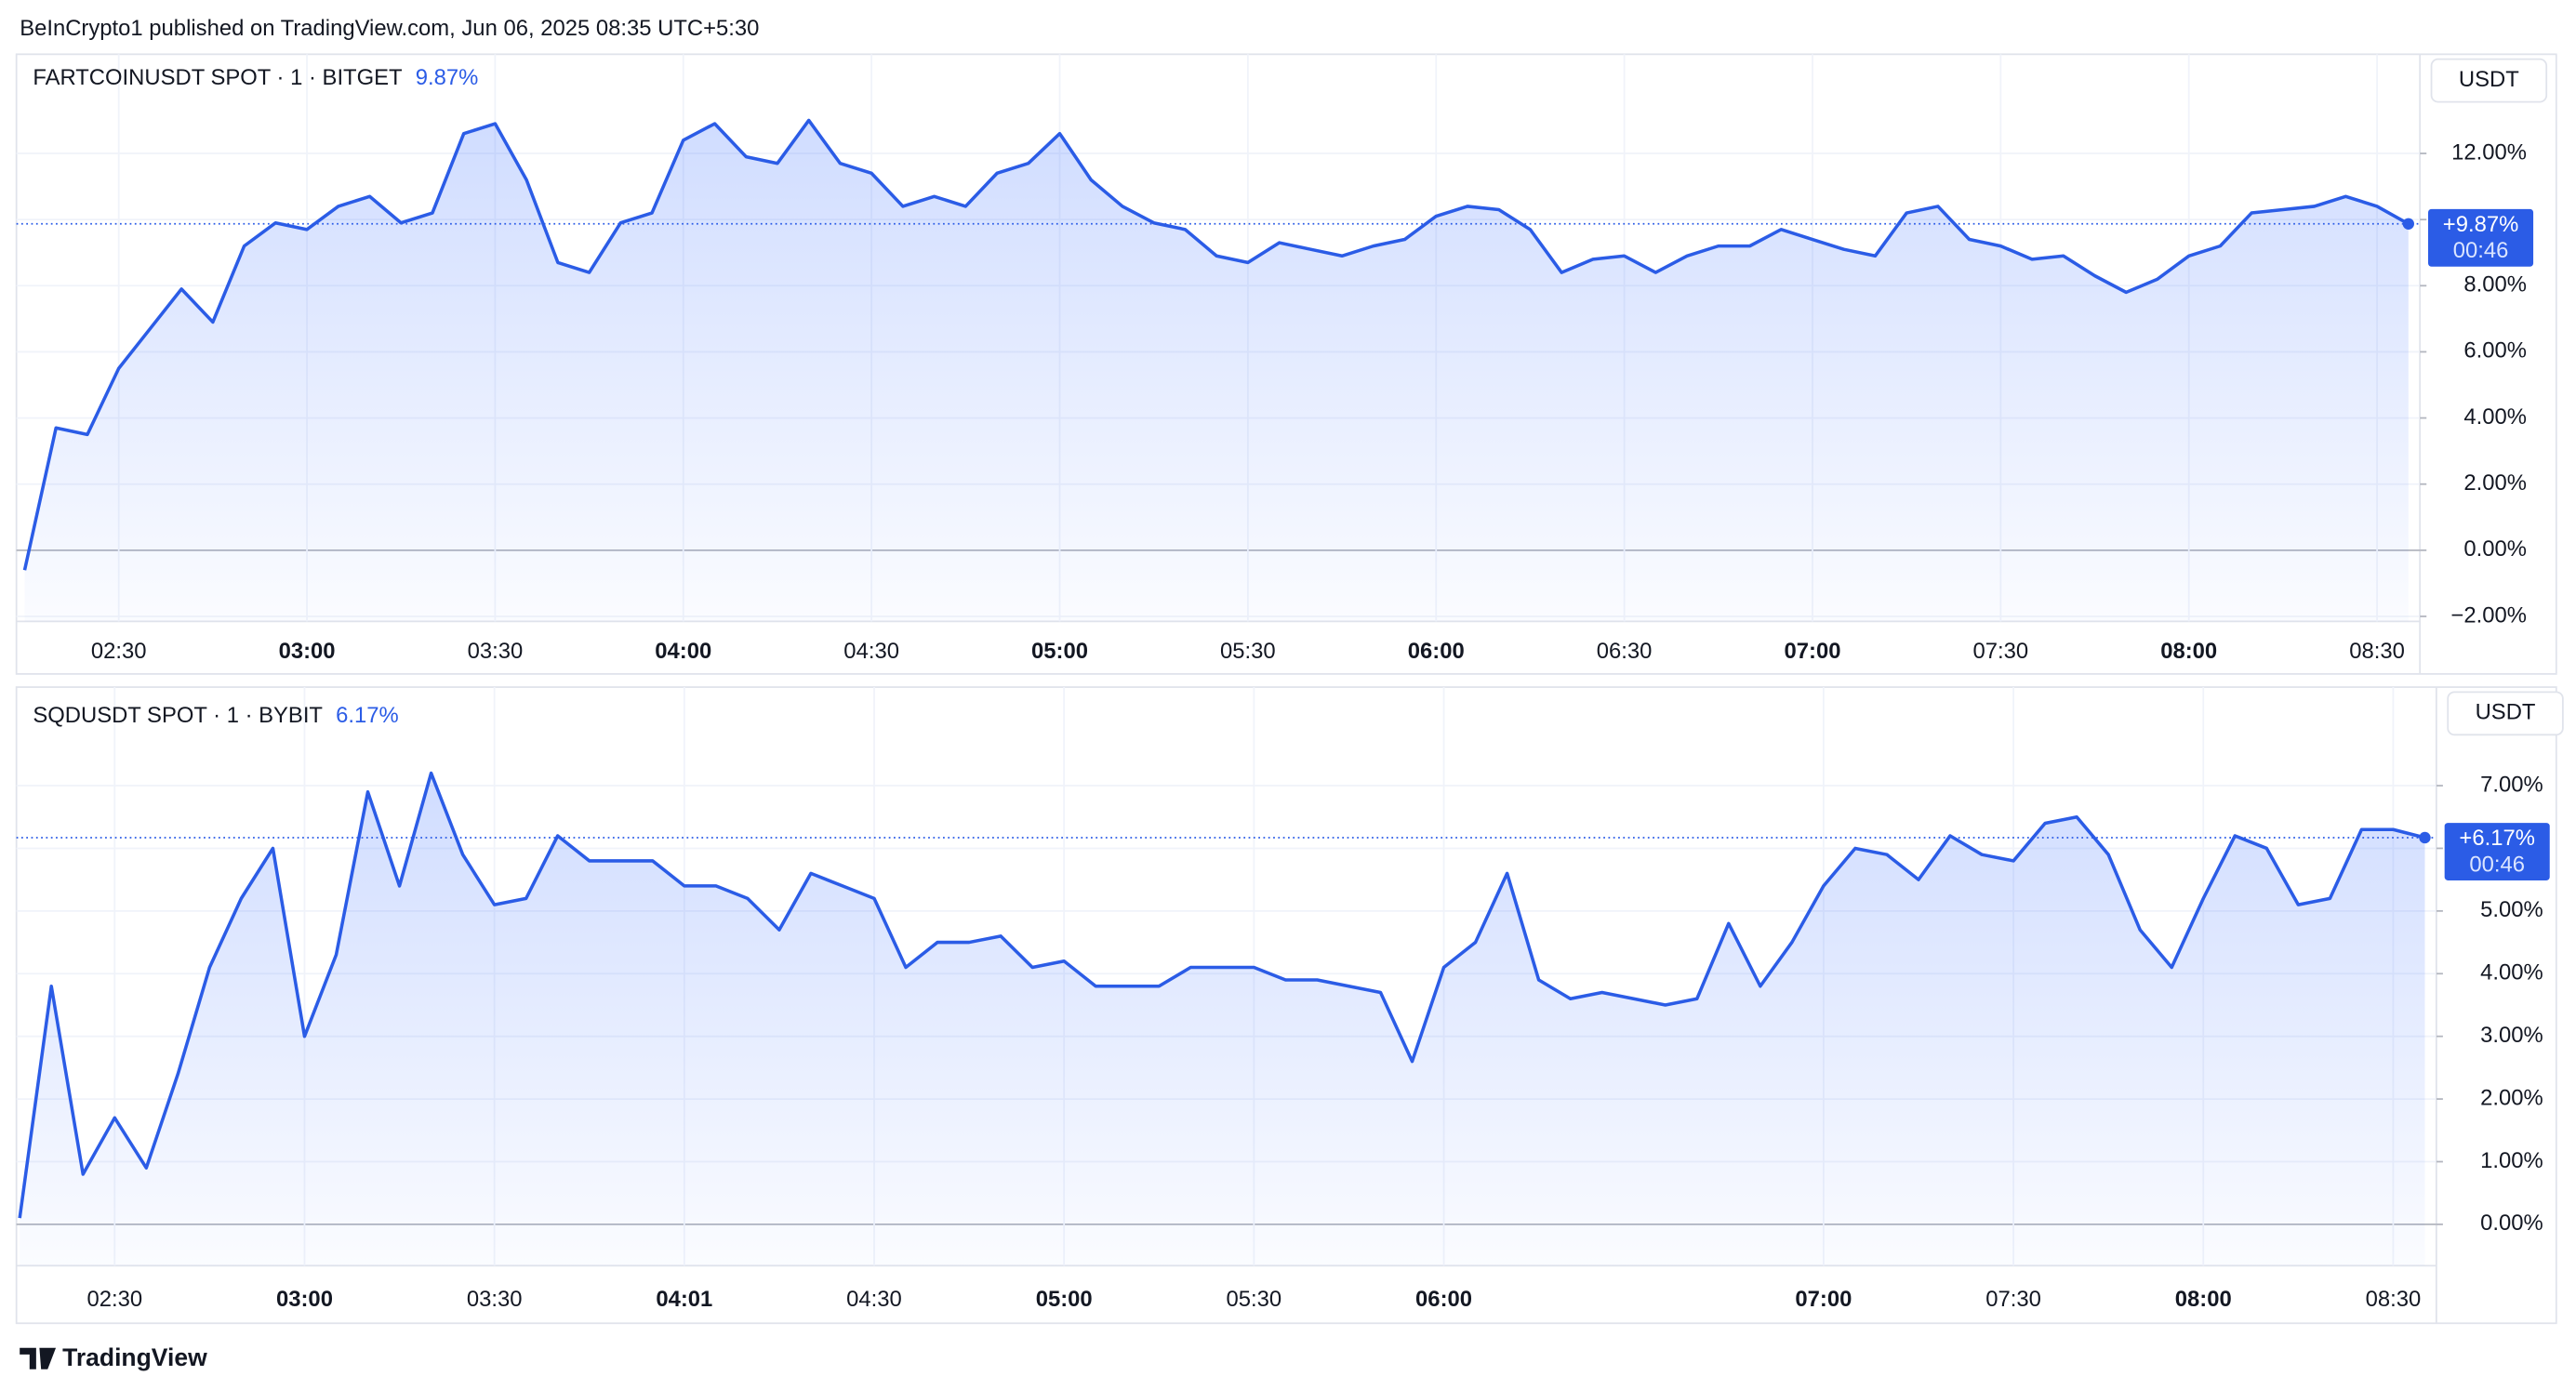 The width and height of the screenshot is (2576, 1389). Describe the element at coordinates (2511, 784) in the screenshot. I see `y-tick-label: 7.00%` at that location.